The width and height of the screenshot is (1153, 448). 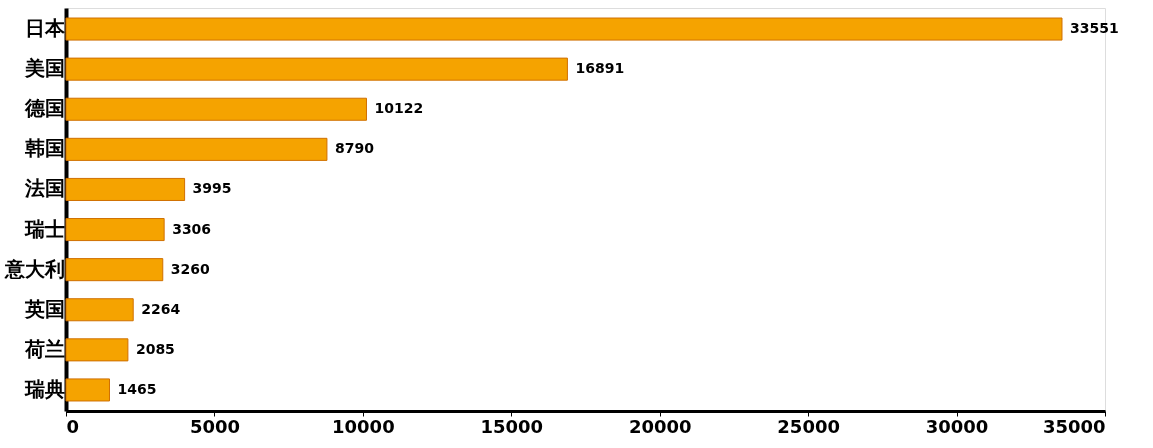 I want to click on data-label: 10122, so click(x=399, y=108).